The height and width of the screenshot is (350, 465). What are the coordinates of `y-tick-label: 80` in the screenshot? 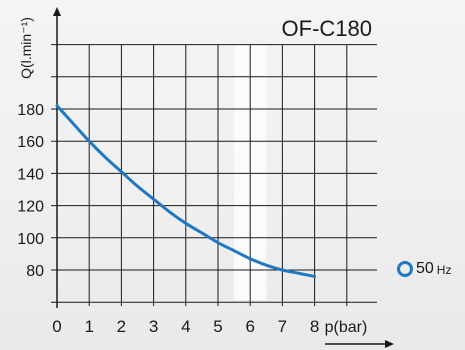 It's located at (35, 271).